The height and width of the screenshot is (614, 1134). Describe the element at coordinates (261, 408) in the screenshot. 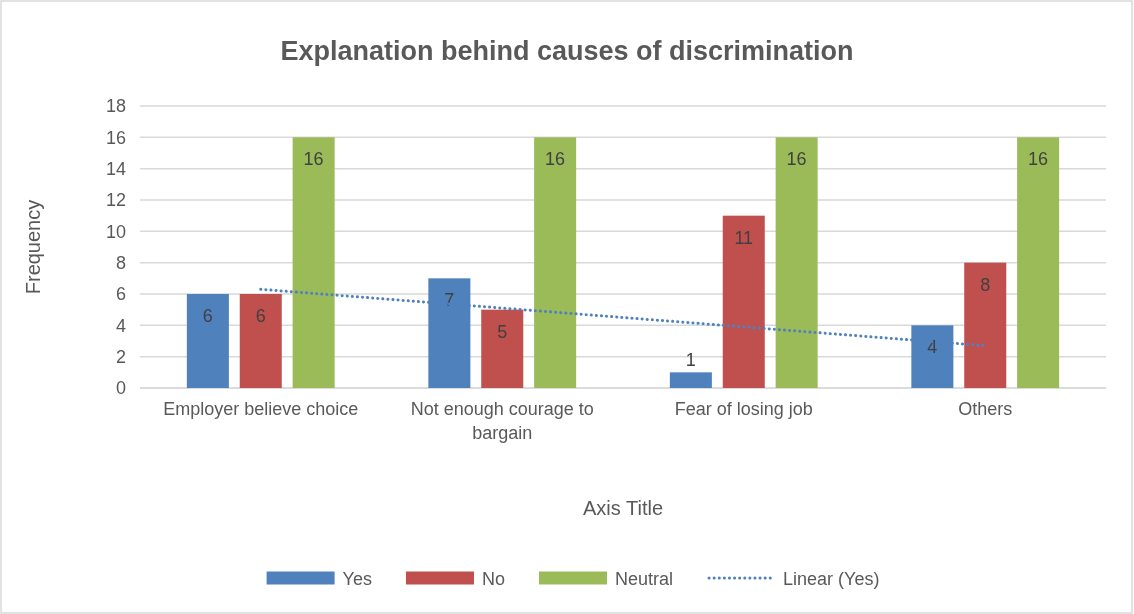

I see `x-tick-label: Employer believe choice` at that location.